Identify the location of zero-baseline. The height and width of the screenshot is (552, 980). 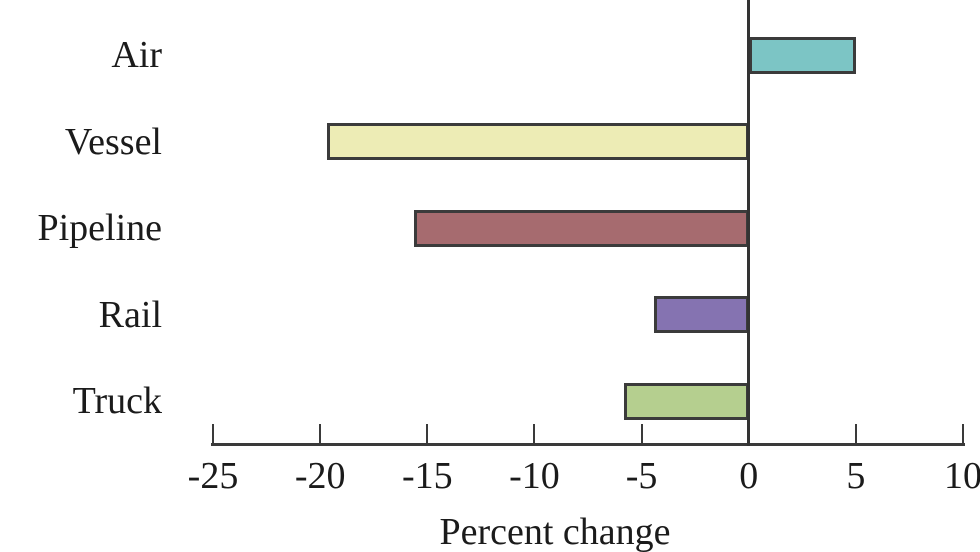
(749, 223).